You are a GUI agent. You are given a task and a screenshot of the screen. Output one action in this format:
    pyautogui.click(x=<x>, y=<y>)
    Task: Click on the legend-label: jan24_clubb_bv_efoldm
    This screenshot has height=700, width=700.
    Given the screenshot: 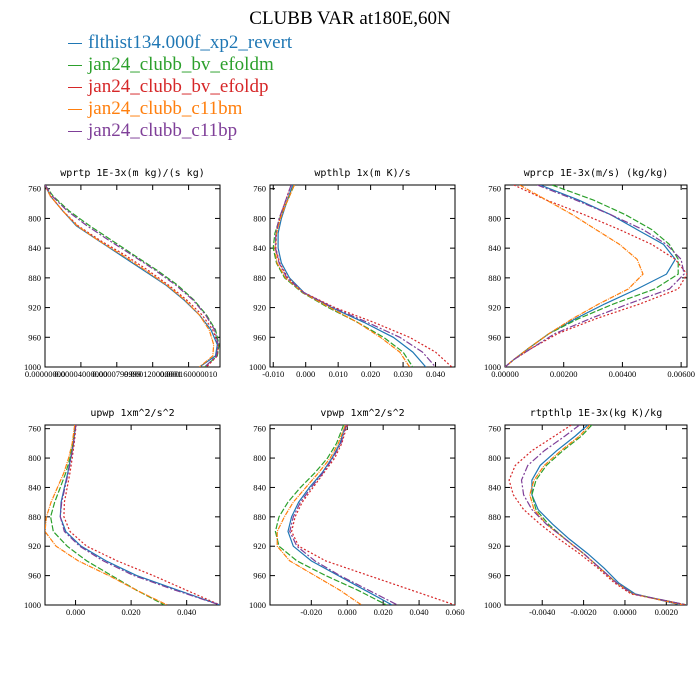 What is the action you would take?
    pyautogui.click(x=181, y=64)
    